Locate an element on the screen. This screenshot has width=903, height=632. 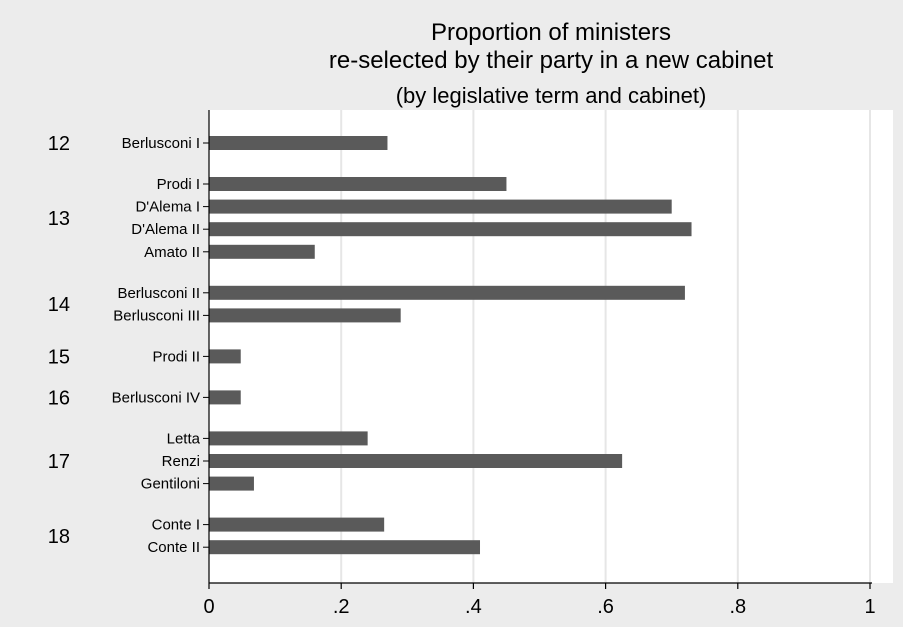
bar-berlusconi-iii is located at coordinates (305, 315).